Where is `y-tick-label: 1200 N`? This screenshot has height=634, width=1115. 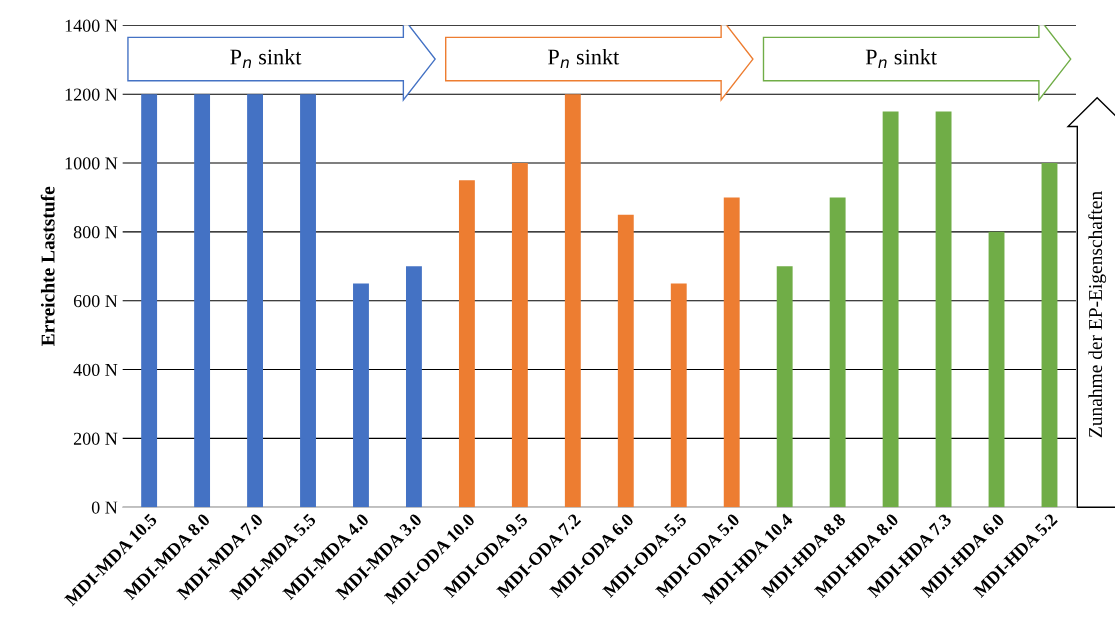
y-tick-label: 1200 N is located at coordinates (91, 94).